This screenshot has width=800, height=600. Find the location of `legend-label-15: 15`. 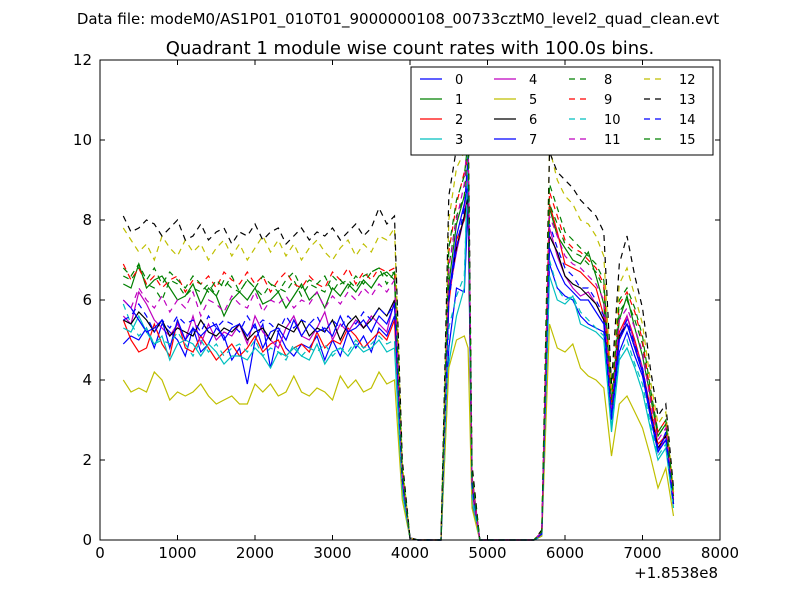

legend-label-15: 15 is located at coordinates (687, 140).